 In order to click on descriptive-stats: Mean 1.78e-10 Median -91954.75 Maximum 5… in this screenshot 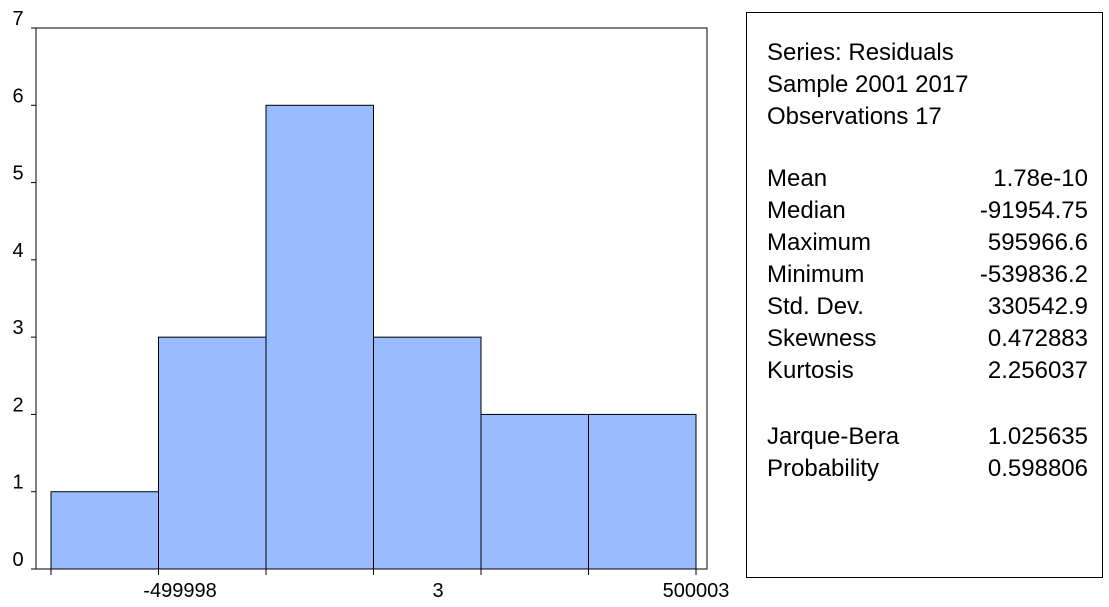, I will do `click(927, 275)`.